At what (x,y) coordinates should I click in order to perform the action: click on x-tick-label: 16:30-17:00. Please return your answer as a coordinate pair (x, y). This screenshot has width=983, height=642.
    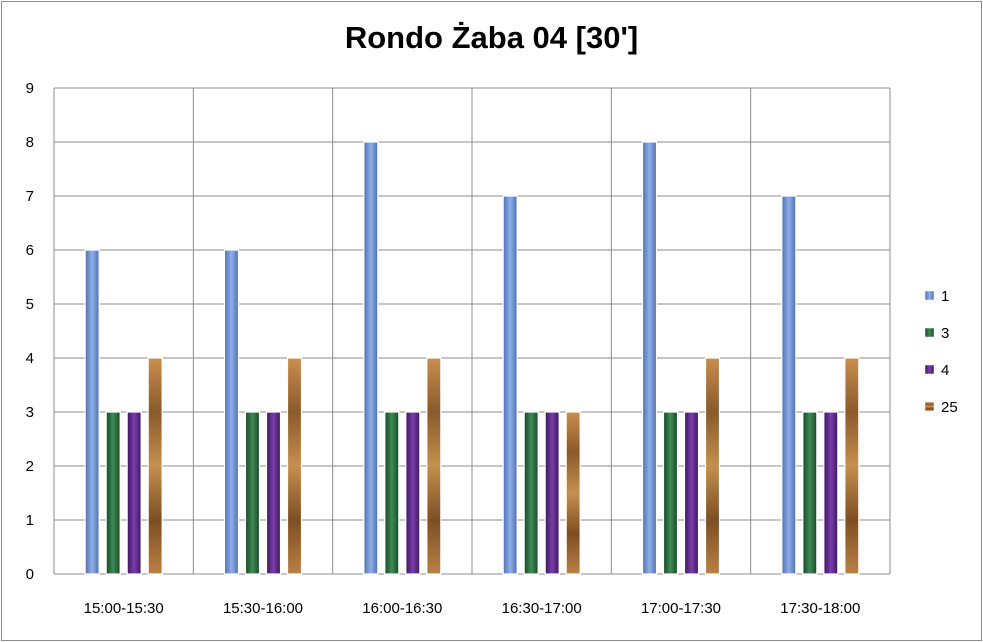
    Looking at the image, I should click on (542, 608).